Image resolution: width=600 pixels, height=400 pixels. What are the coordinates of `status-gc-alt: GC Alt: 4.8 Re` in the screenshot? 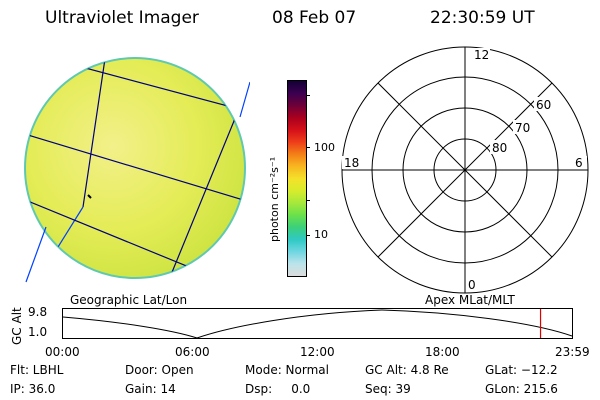 It's located at (407, 370).